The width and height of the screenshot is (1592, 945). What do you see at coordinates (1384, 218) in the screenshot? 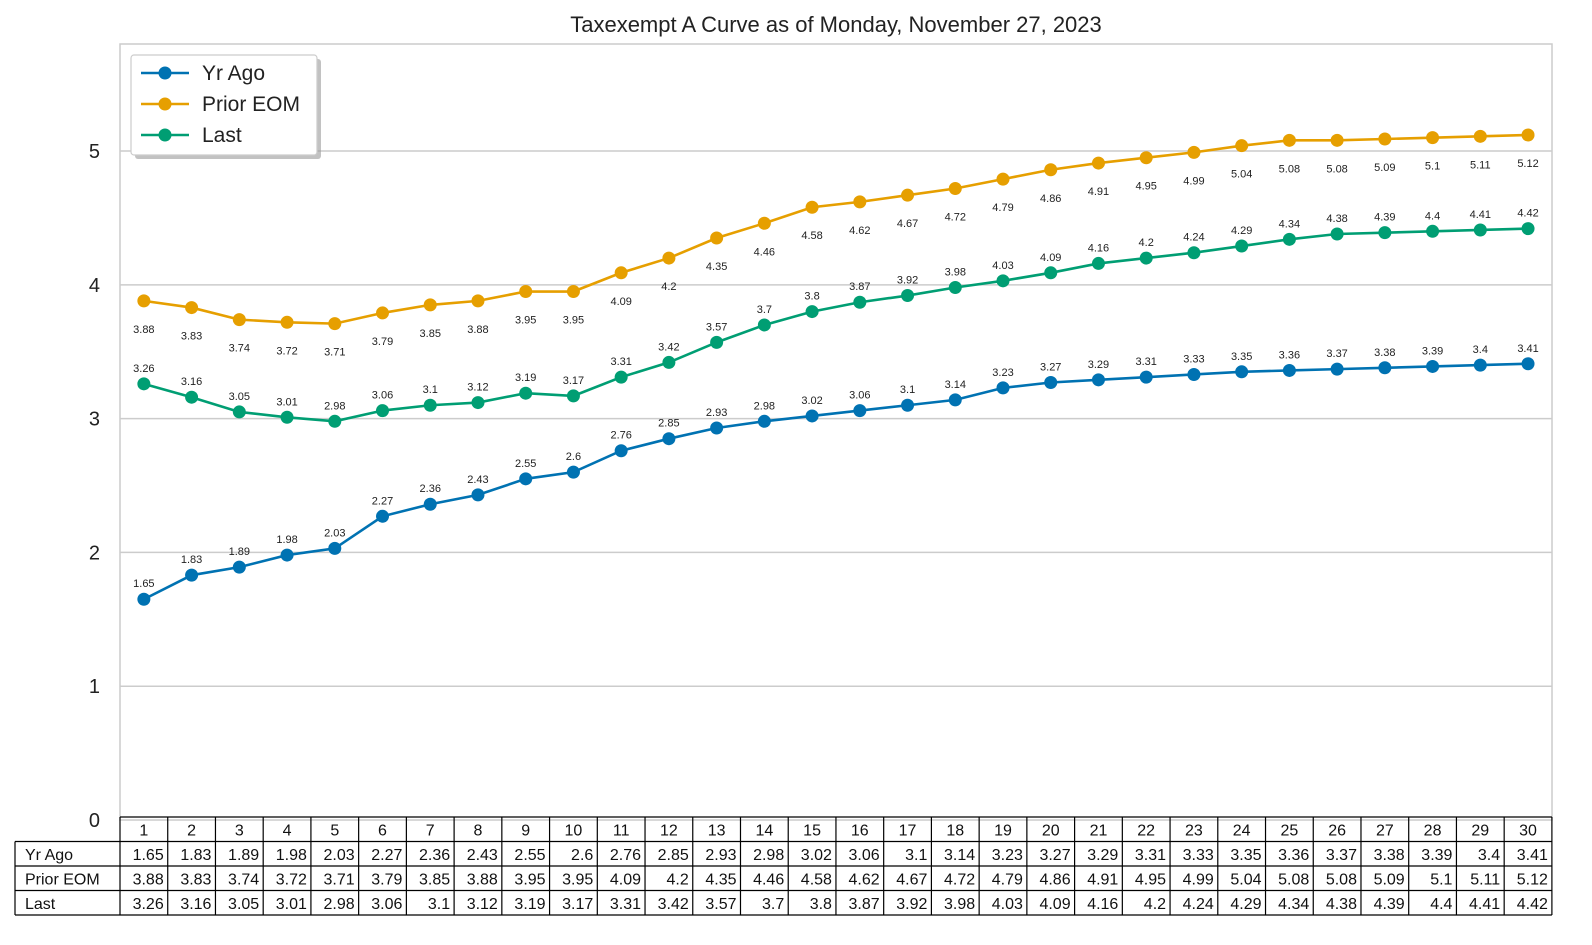
I see `data-label-last-27: 4.39` at bounding box center [1384, 218].